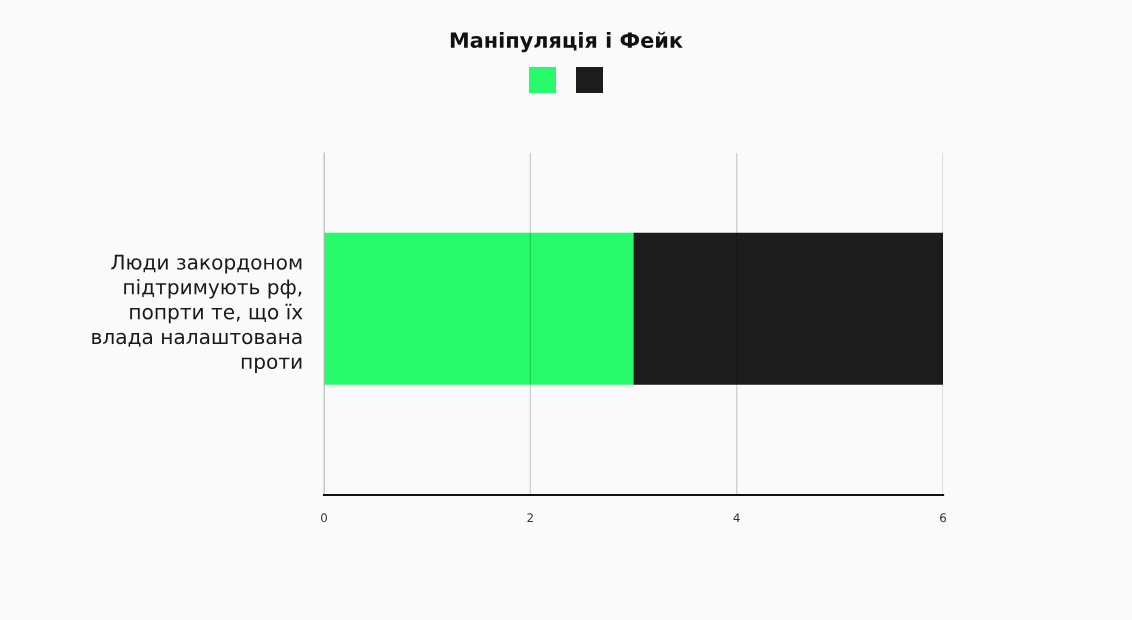 Image resolution: width=1132 pixels, height=620 pixels. What do you see at coordinates (324, 518) in the screenshot?
I see `x-tick-label: 0` at bounding box center [324, 518].